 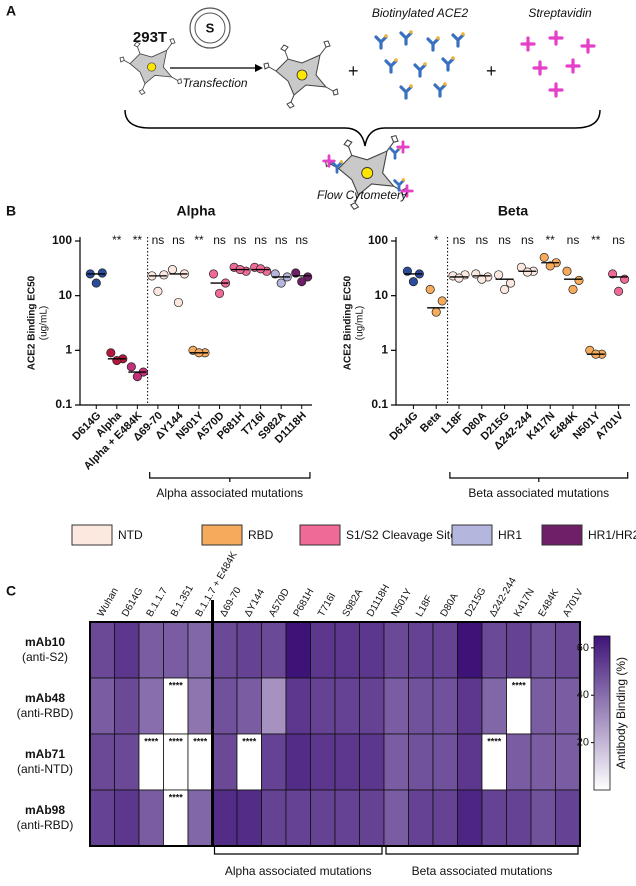 What do you see at coordinates (259, 68) in the screenshot?
I see `arrow-head` at bounding box center [259, 68].